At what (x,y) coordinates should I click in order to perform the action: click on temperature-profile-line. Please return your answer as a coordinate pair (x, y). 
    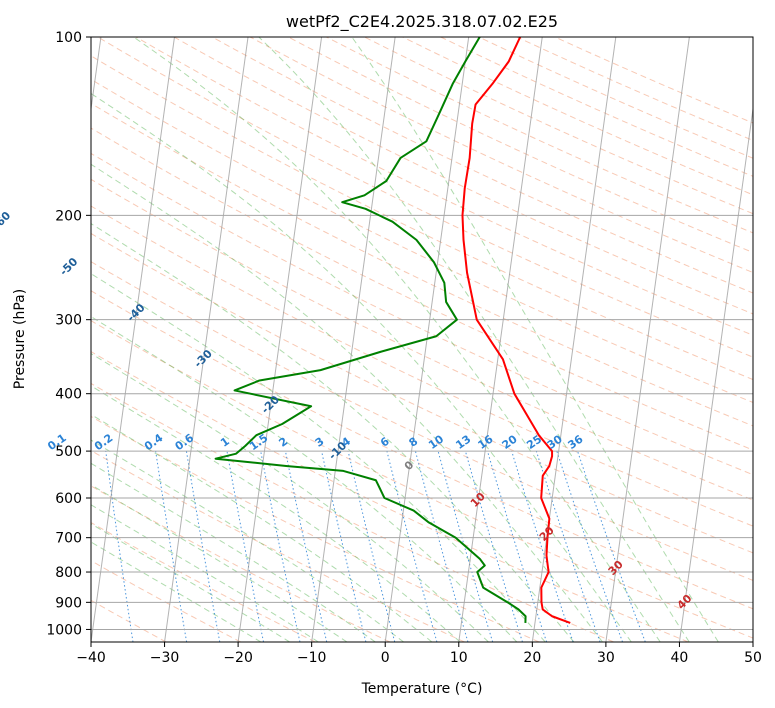
    Looking at the image, I should click on (516, 330).